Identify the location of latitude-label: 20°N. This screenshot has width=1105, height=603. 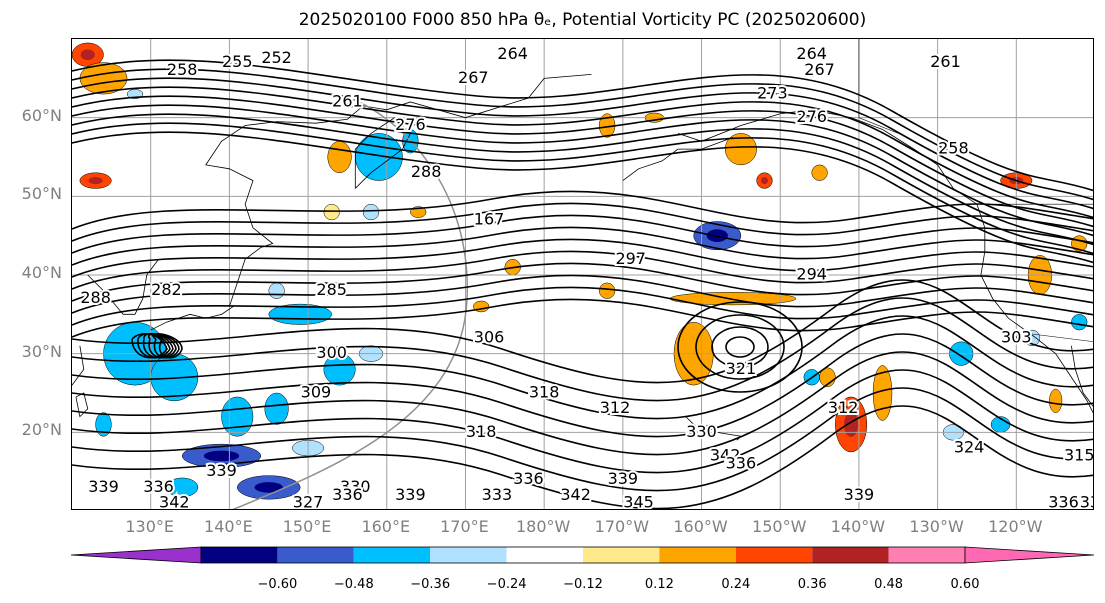
(41, 430).